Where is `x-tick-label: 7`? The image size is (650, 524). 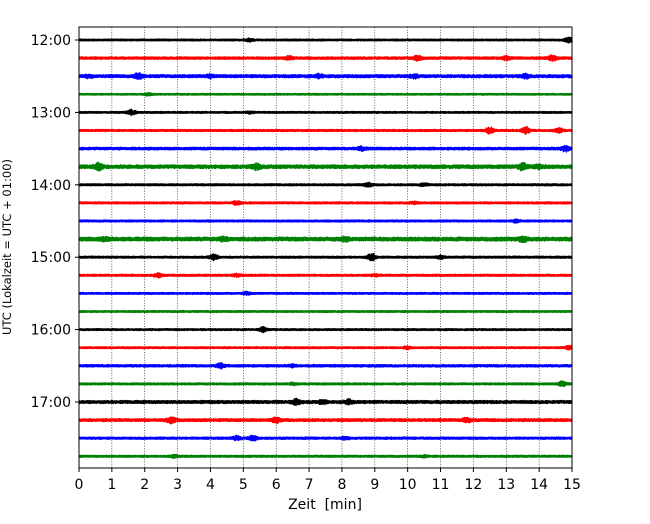 x-tick-label: 7 is located at coordinates (309, 485).